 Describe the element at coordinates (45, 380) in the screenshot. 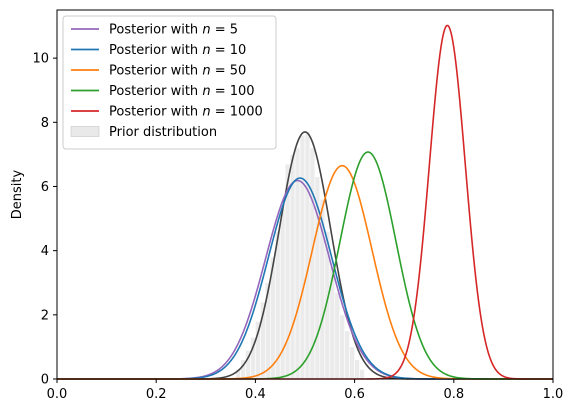

I see `y-tick-label: 0` at that location.